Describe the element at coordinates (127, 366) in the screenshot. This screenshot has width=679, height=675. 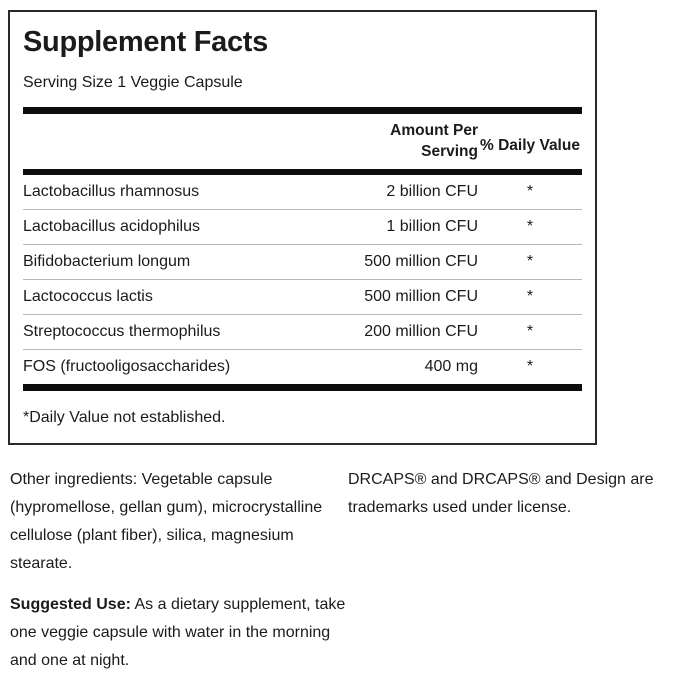
I see `ingredient-name: FOS (fructooligosaccharides)` at that location.